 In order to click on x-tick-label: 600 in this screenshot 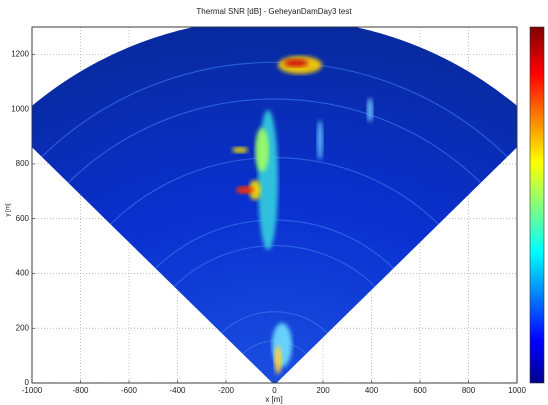, I will do `click(420, 390)`.